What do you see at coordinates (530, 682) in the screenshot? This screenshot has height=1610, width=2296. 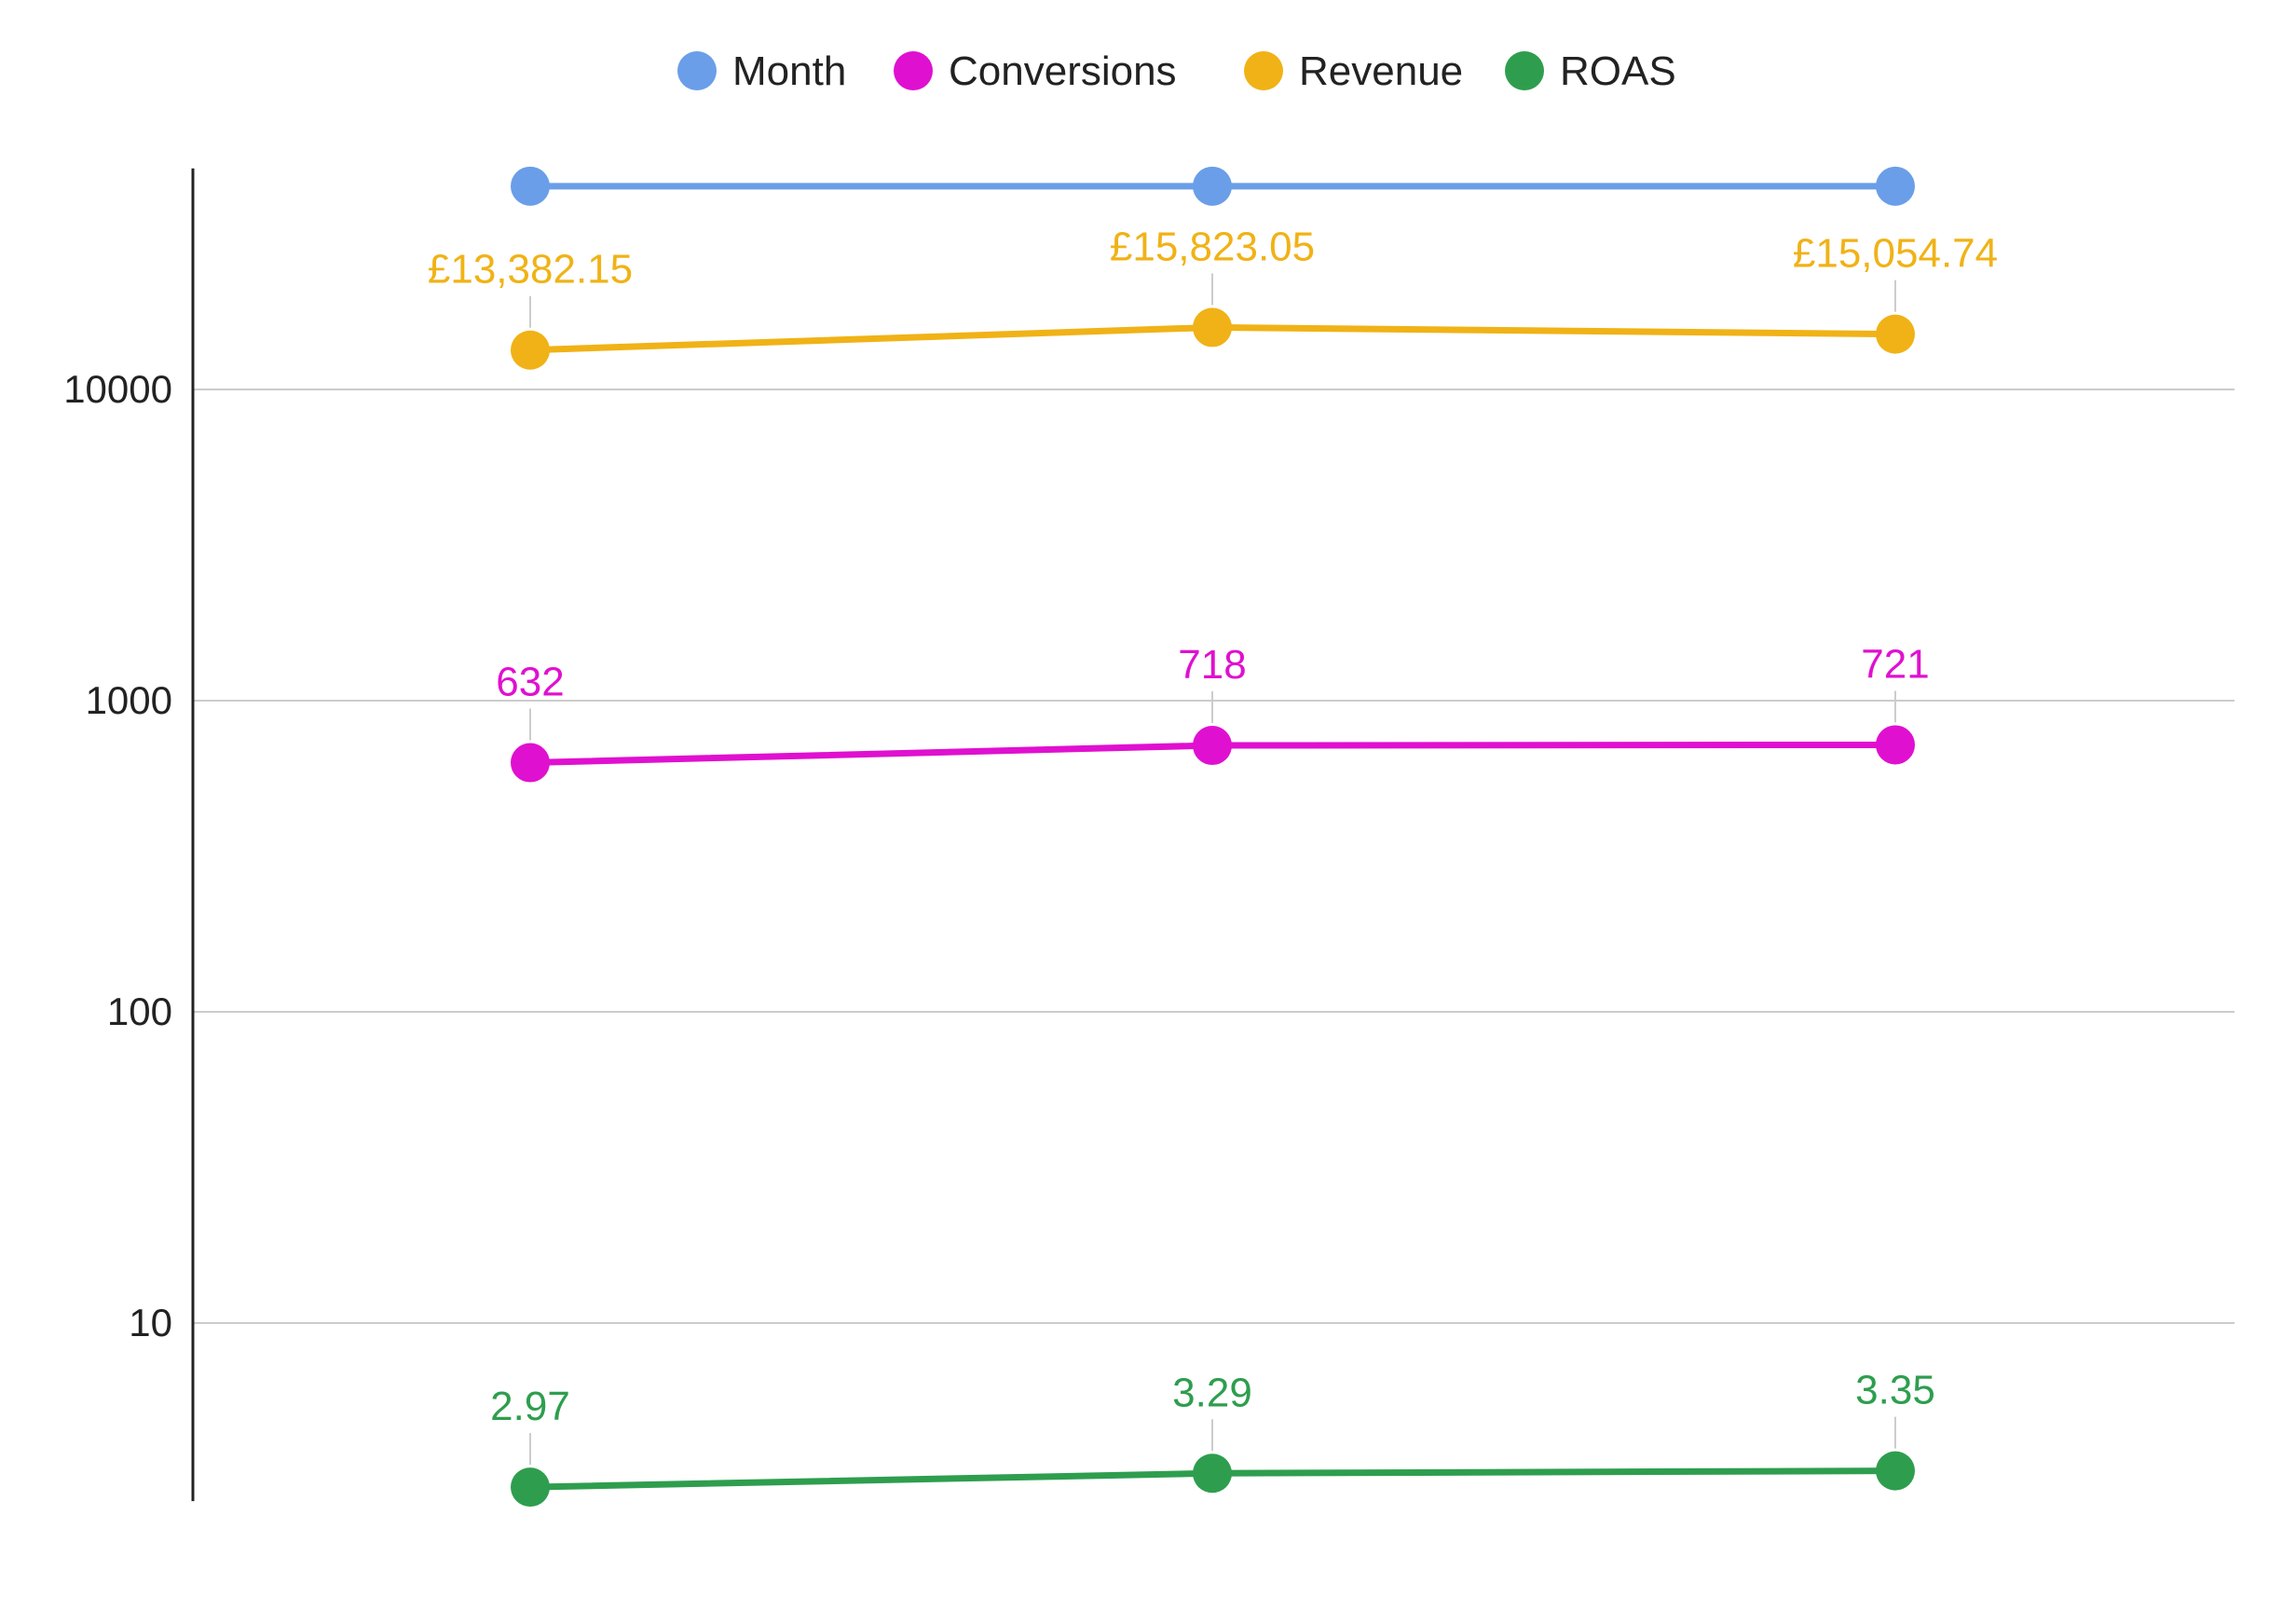 I see `data-label-conversions: 632` at bounding box center [530, 682].